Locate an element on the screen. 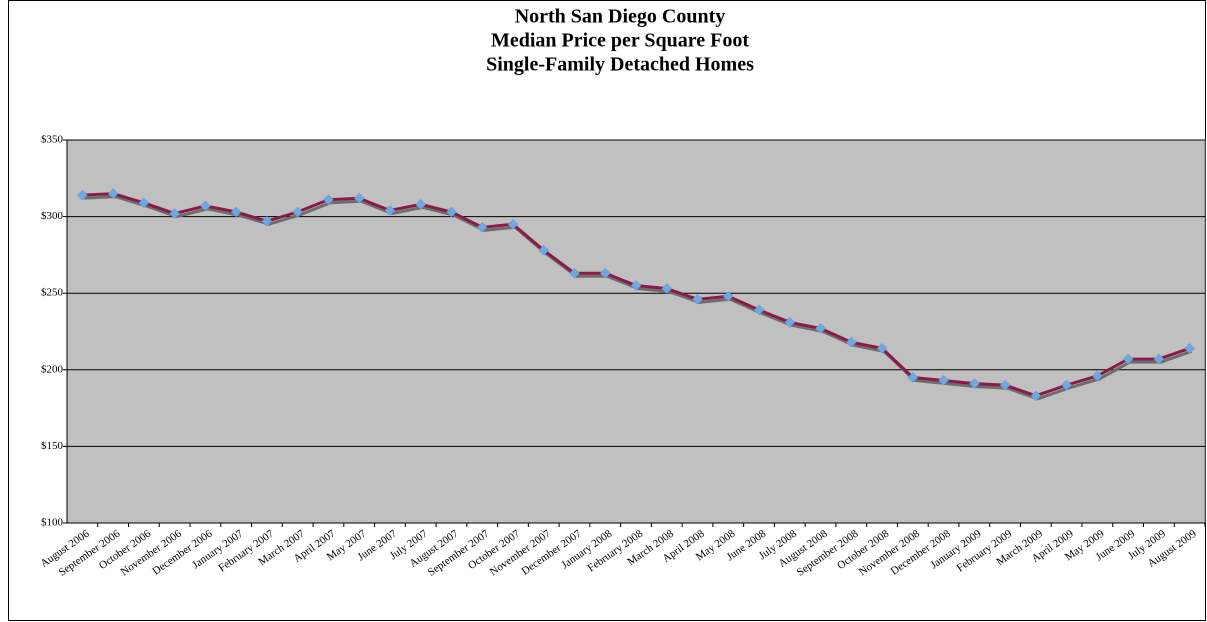 This screenshot has height=622, width=1207. chart-title: Single-Family Detached Homes is located at coordinates (620, 65).